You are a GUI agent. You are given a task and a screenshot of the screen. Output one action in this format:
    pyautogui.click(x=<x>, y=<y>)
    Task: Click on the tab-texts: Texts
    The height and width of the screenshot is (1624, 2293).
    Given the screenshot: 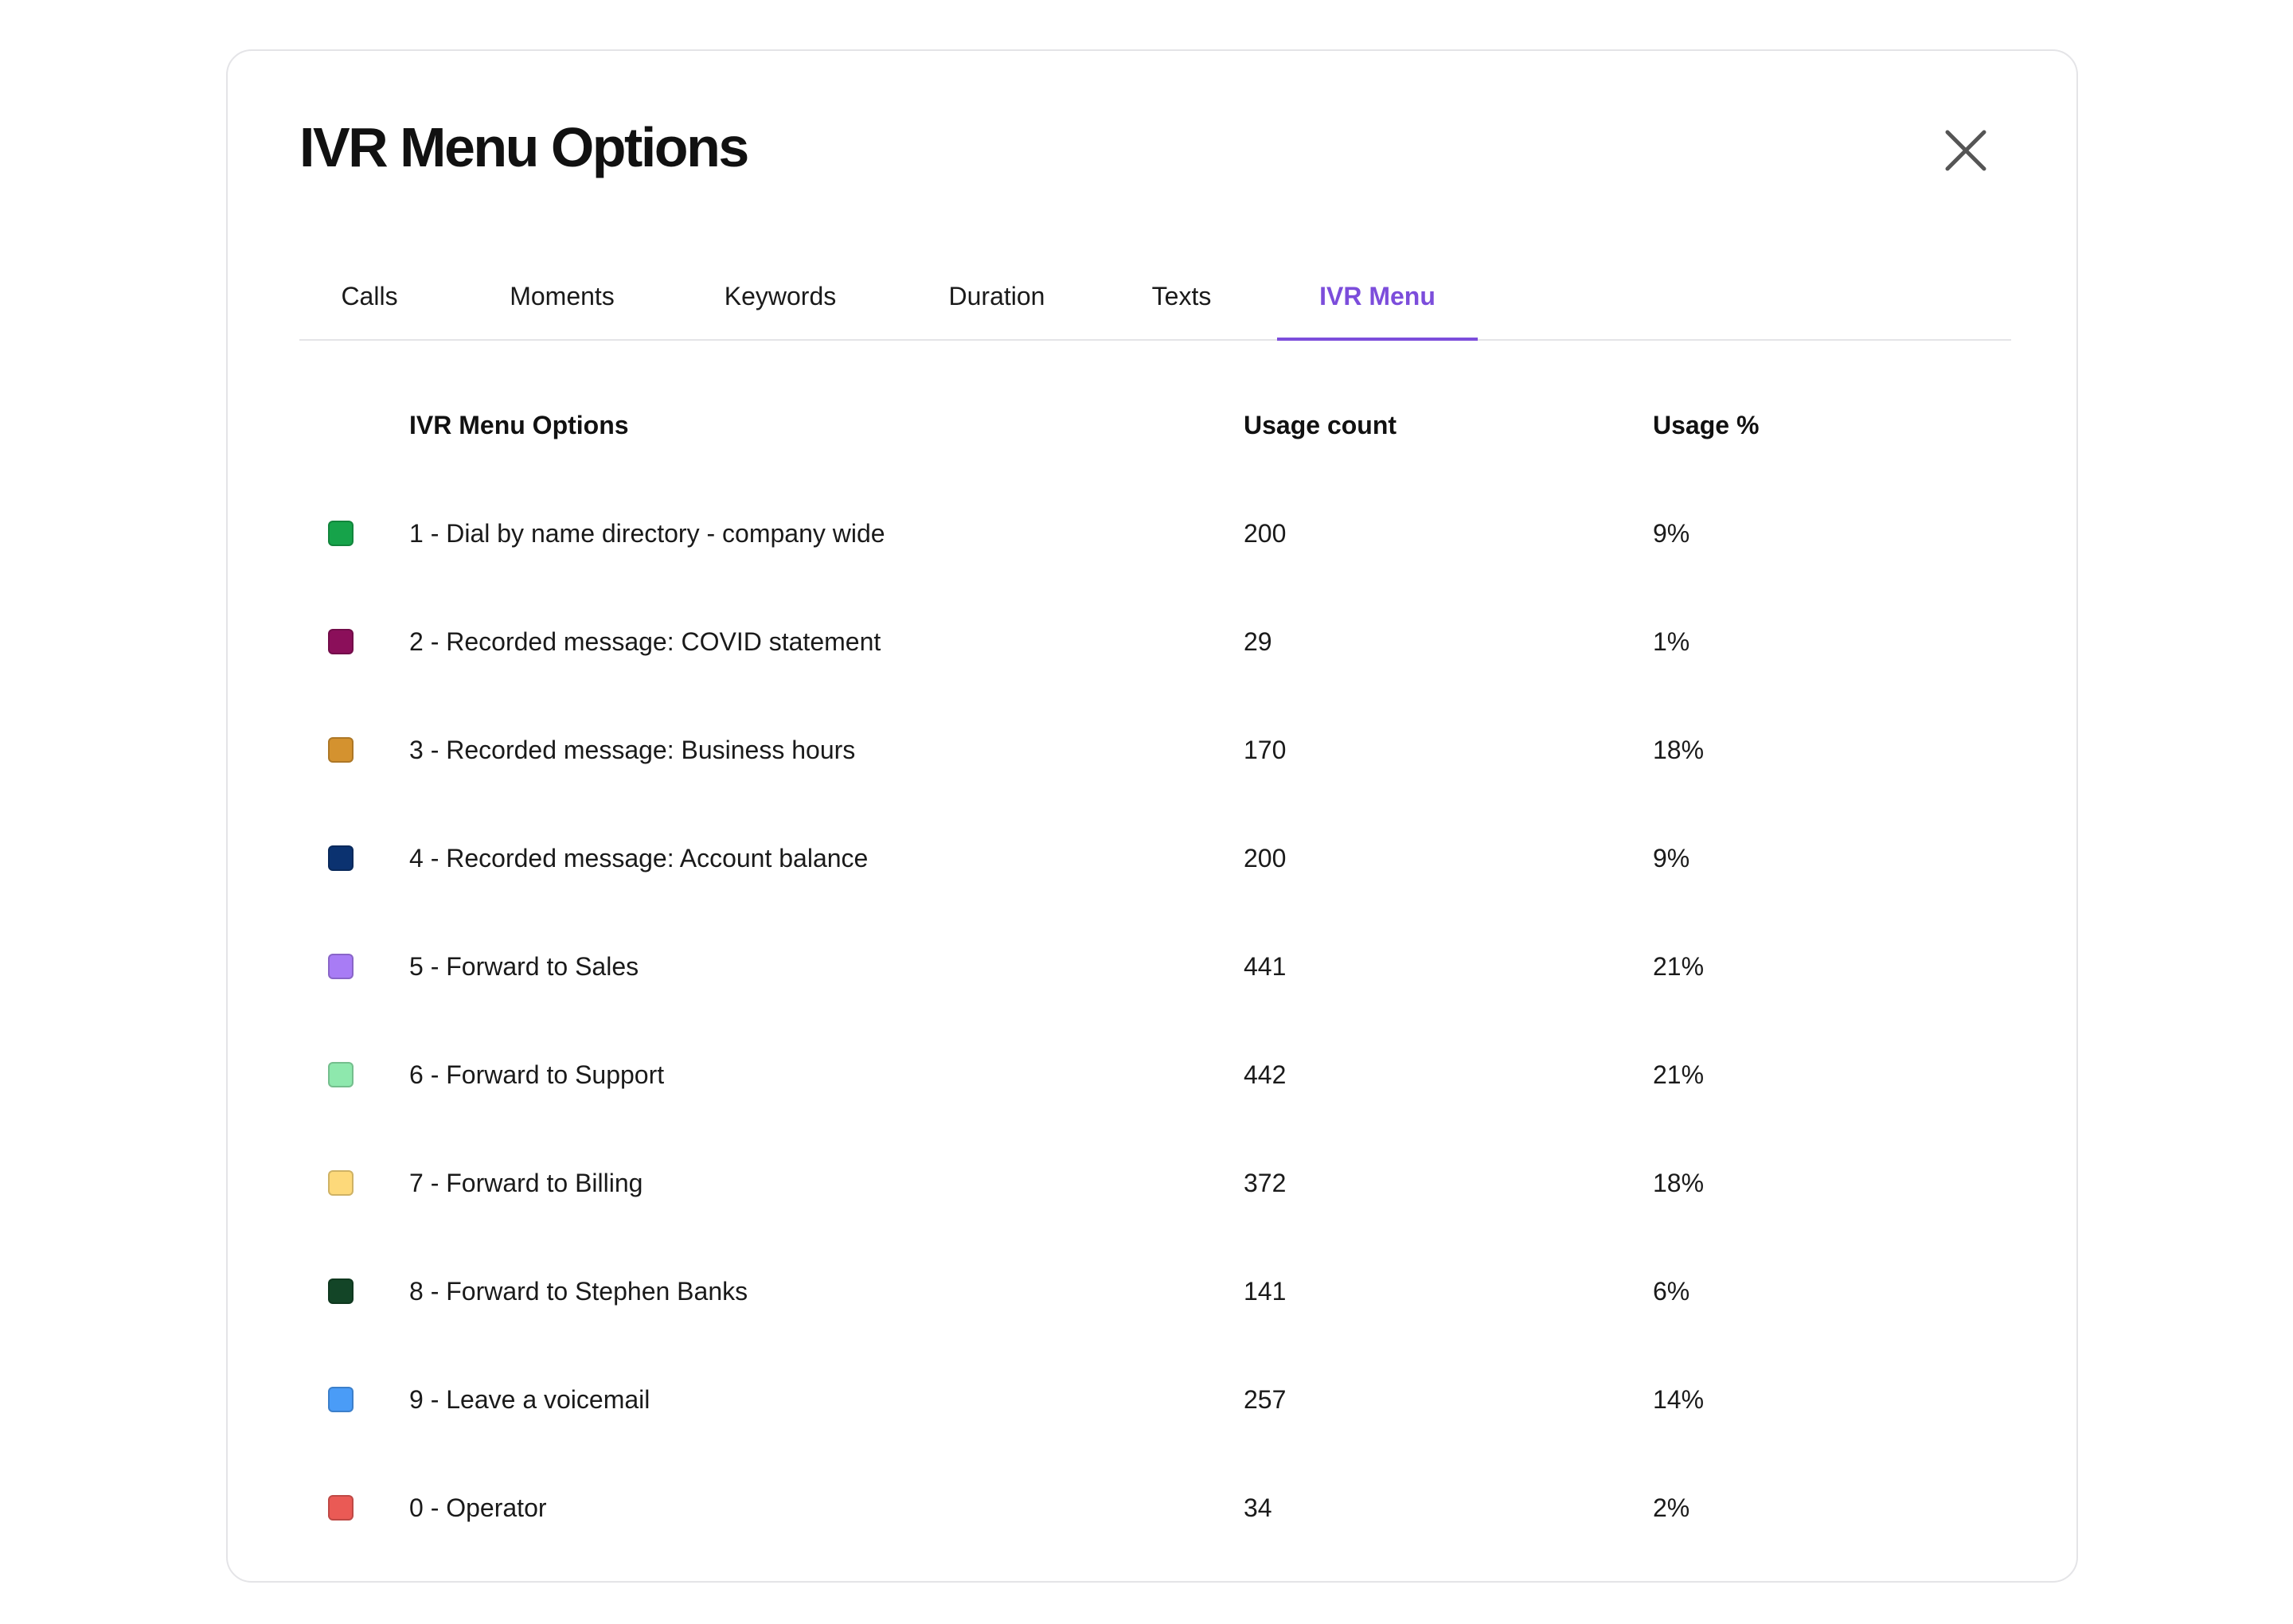 What is the action you would take?
    pyautogui.click(x=1181, y=296)
    